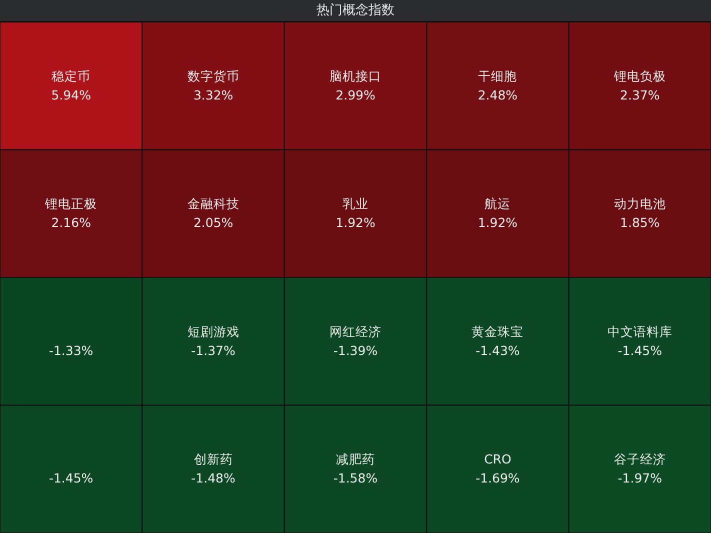  What do you see at coordinates (640, 478) in the screenshot?
I see `data-label: -1.97%` at bounding box center [640, 478].